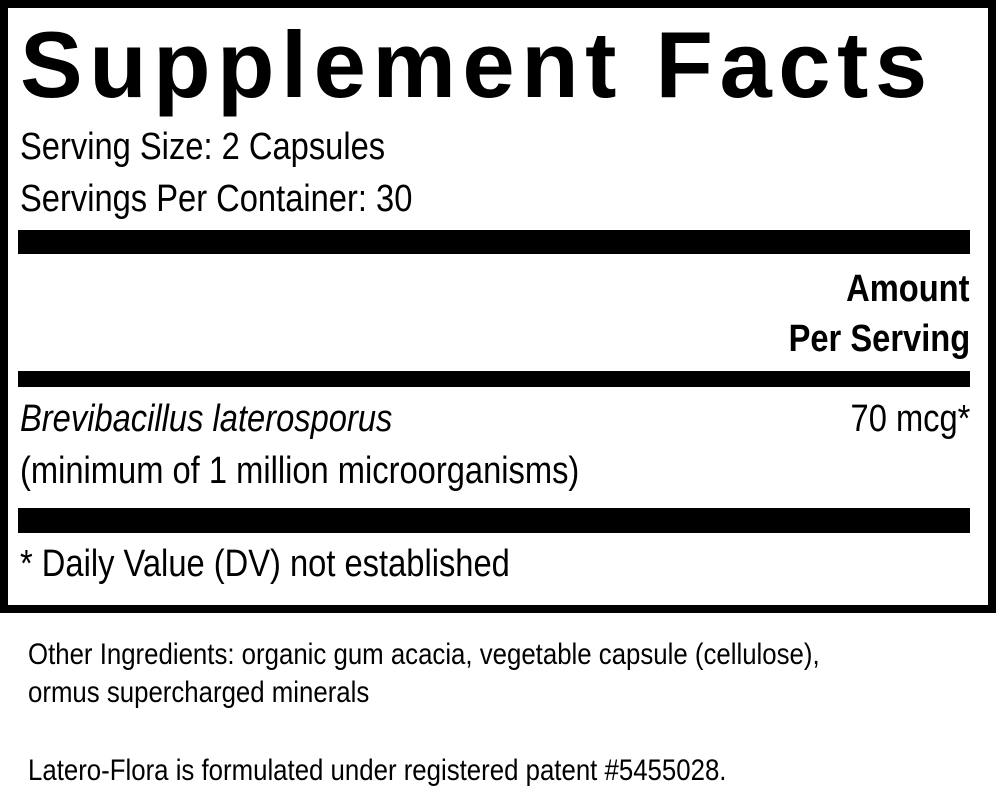 The height and width of the screenshot is (796, 1000). What do you see at coordinates (206, 419) in the screenshot?
I see `ingredient-name: Brevibacillus laterosporus` at bounding box center [206, 419].